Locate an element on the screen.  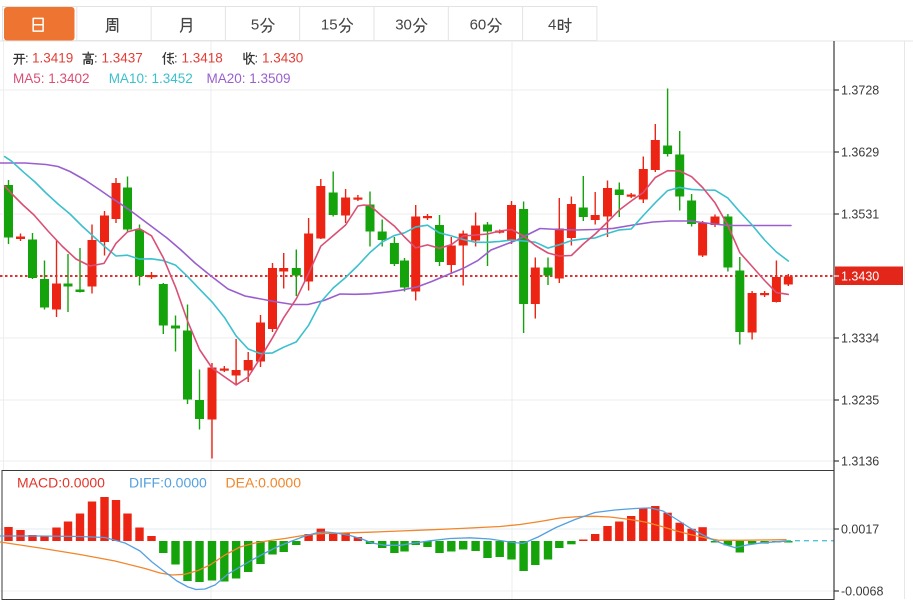
svg-text: MA20: 1.3509 is located at coordinates (249, 78).